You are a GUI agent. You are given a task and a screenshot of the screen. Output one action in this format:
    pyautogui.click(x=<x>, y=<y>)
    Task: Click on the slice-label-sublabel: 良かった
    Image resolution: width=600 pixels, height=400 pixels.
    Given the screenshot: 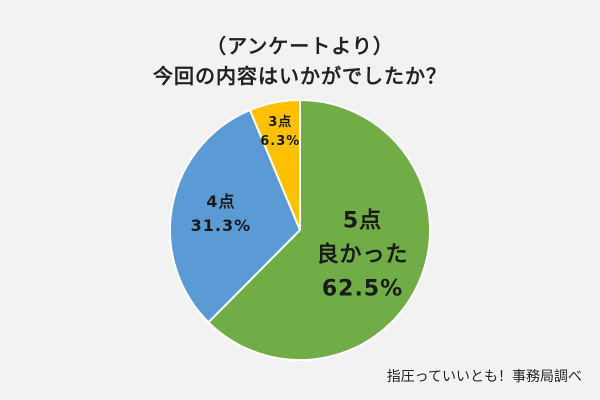 What is the action you would take?
    pyautogui.click(x=362, y=255)
    